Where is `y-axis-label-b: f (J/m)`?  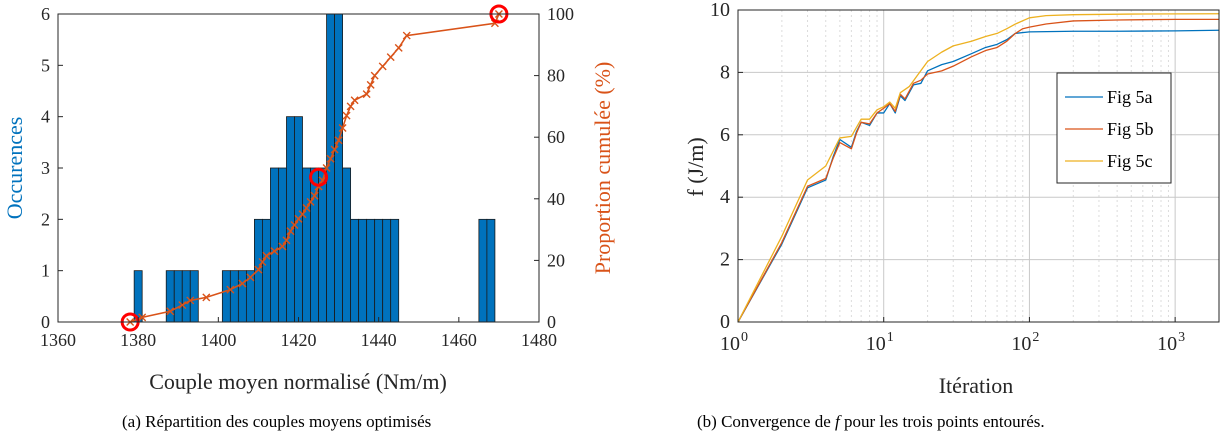
y-axis-label-b: f (J/m) is located at coordinates (695, 166).